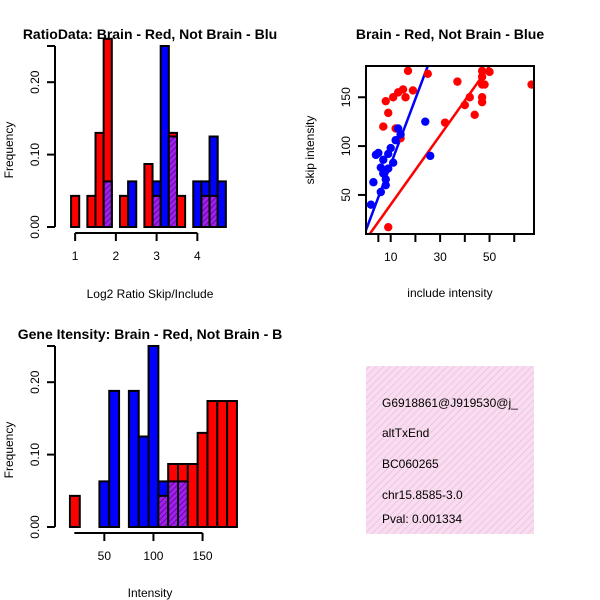 The width and height of the screenshot is (600, 600). What do you see at coordinates (150, 34) in the screenshot?
I see `ratio-histogram-title: RatioData: Brain - Red, Not Brain - Blu` at bounding box center [150, 34].